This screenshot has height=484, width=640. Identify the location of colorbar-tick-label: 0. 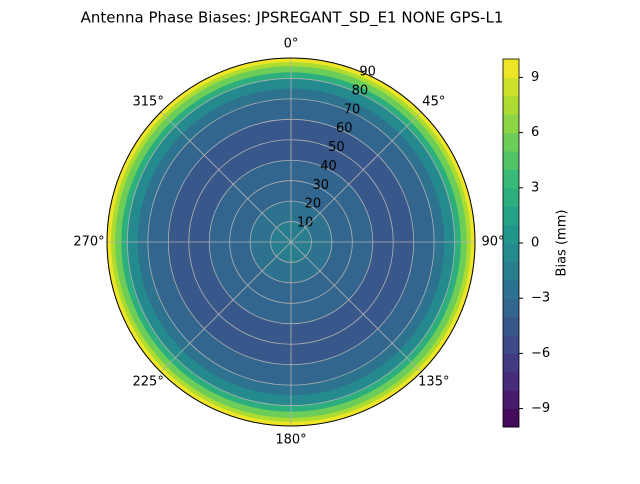
(535, 243).